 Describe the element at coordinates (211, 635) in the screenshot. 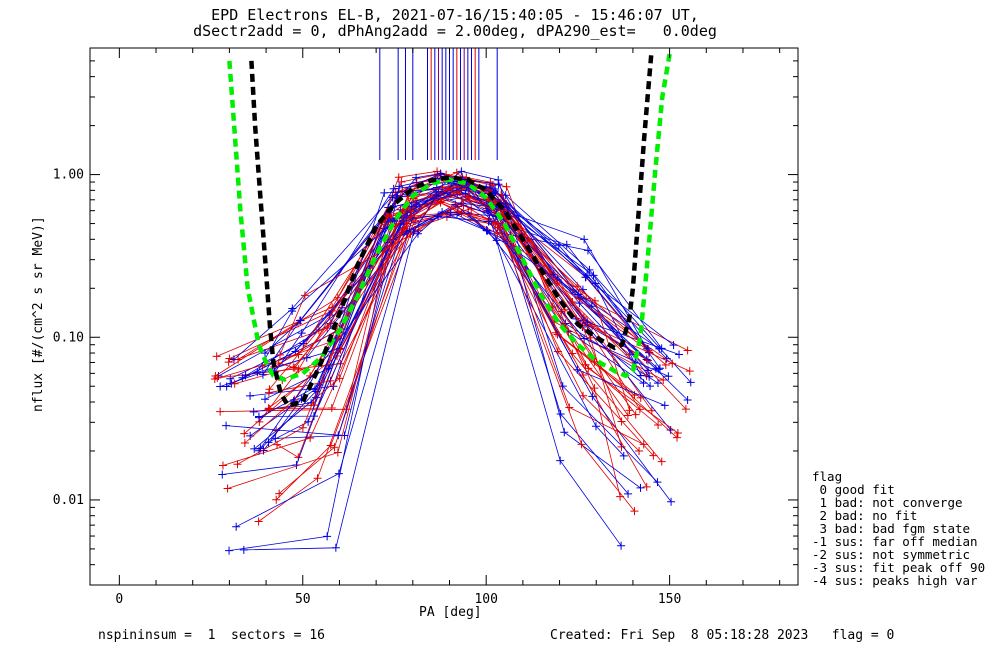

I see `footer-left: nspininsum = 1 sectors = 16` at that location.